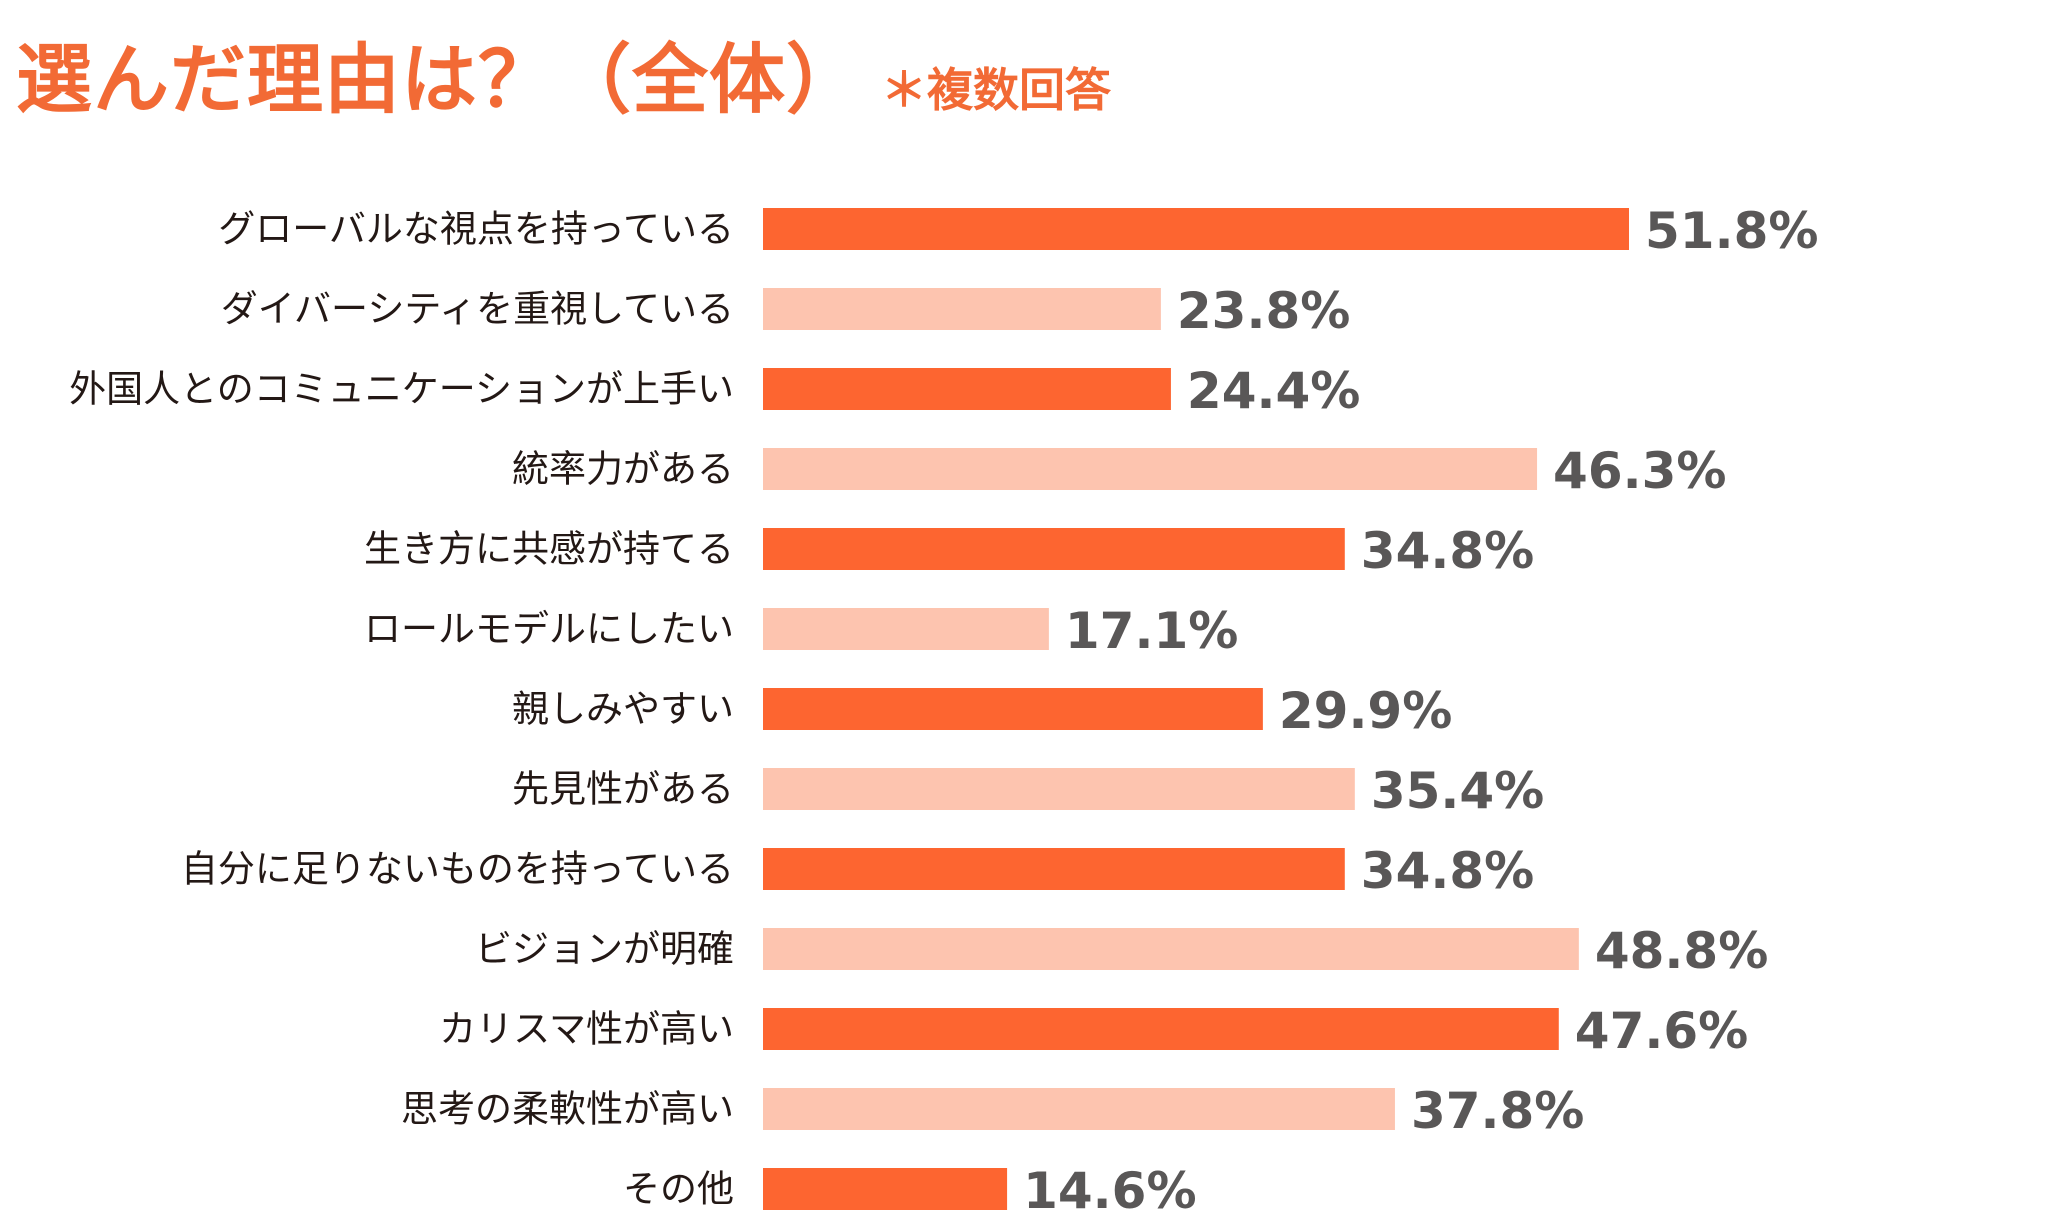 This screenshot has height=1226, width=2067. Describe the element at coordinates (1497, 1111) in the screenshot. I see `value-label: 37.8%` at that location.